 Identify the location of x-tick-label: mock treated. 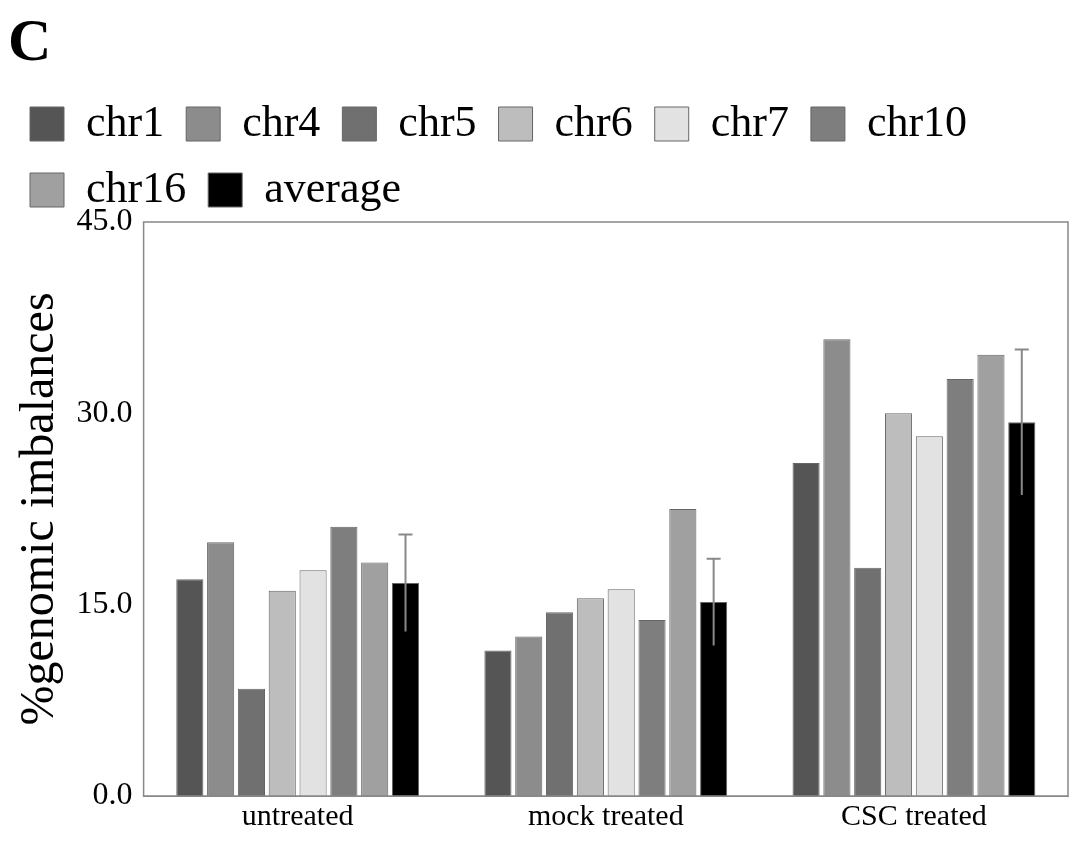
(605, 814).